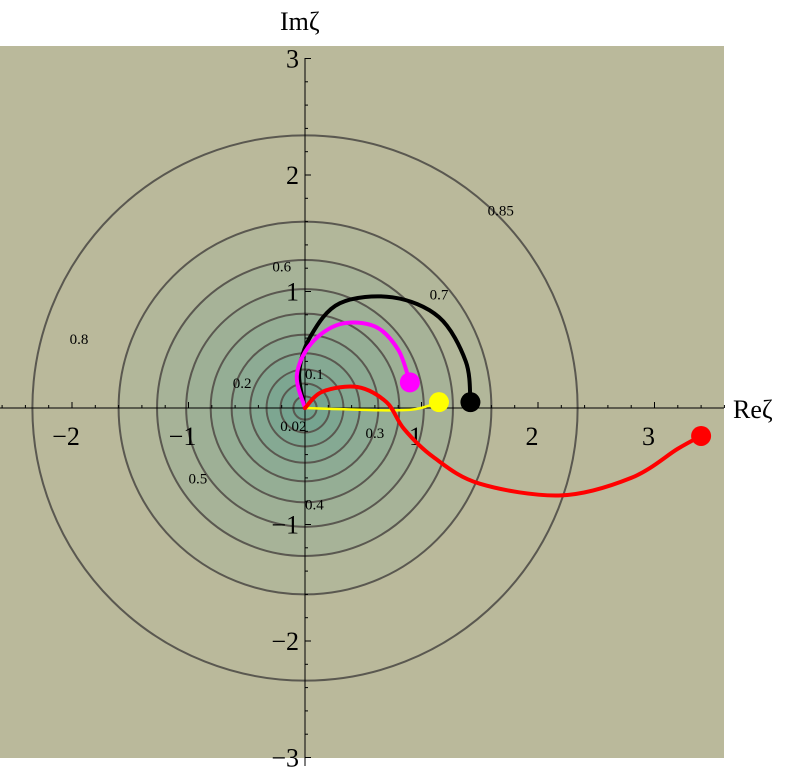 The image size is (792, 776). What do you see at coordinates (300, 21) in the screenshot?
I see `y-axis-title: Imζ` at bounding box center [300, 21].